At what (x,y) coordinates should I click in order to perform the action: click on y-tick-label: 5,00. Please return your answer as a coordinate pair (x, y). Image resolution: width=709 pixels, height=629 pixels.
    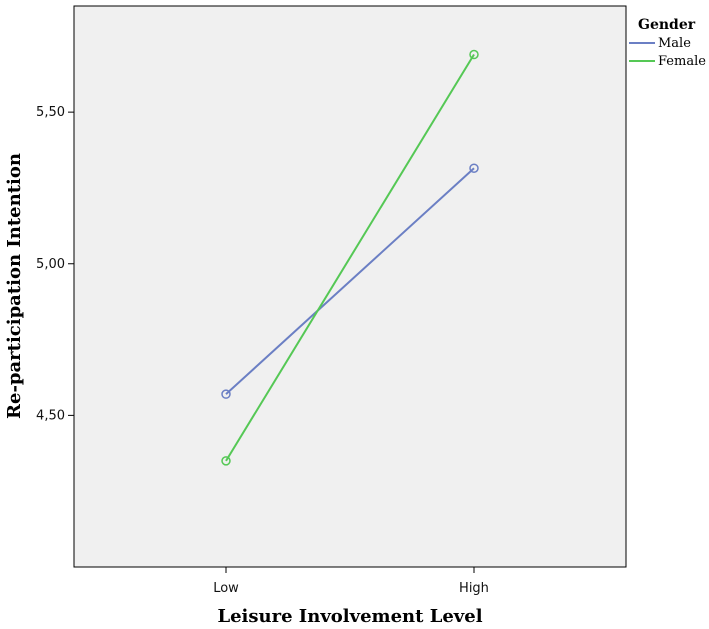
    Looking at the image, I should click on (50, 264).